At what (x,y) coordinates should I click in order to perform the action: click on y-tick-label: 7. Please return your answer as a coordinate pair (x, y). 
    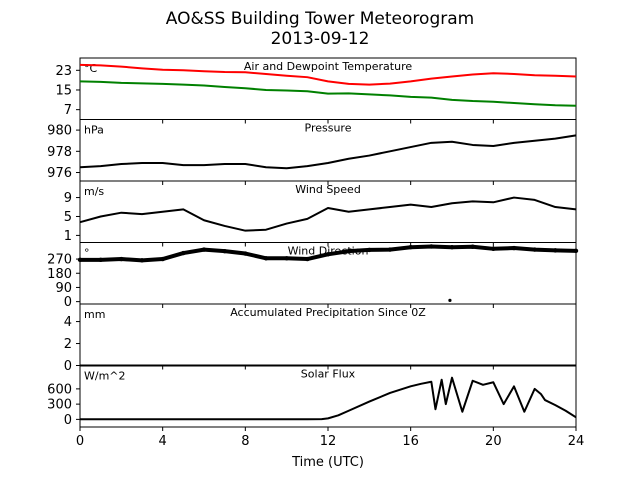
    Looking at the image, I should click on (68, 110).